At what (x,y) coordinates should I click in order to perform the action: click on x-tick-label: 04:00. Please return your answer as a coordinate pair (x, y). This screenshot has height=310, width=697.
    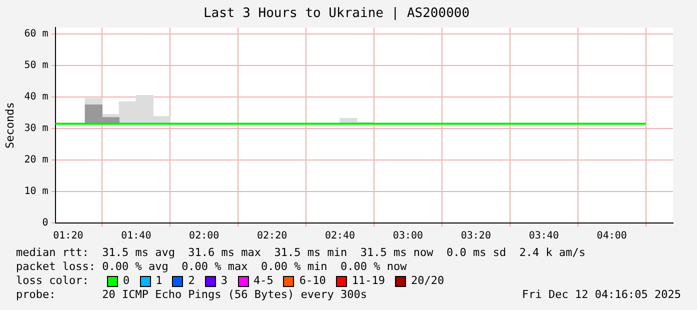
    Looking at the image, I should click on (611, 236).